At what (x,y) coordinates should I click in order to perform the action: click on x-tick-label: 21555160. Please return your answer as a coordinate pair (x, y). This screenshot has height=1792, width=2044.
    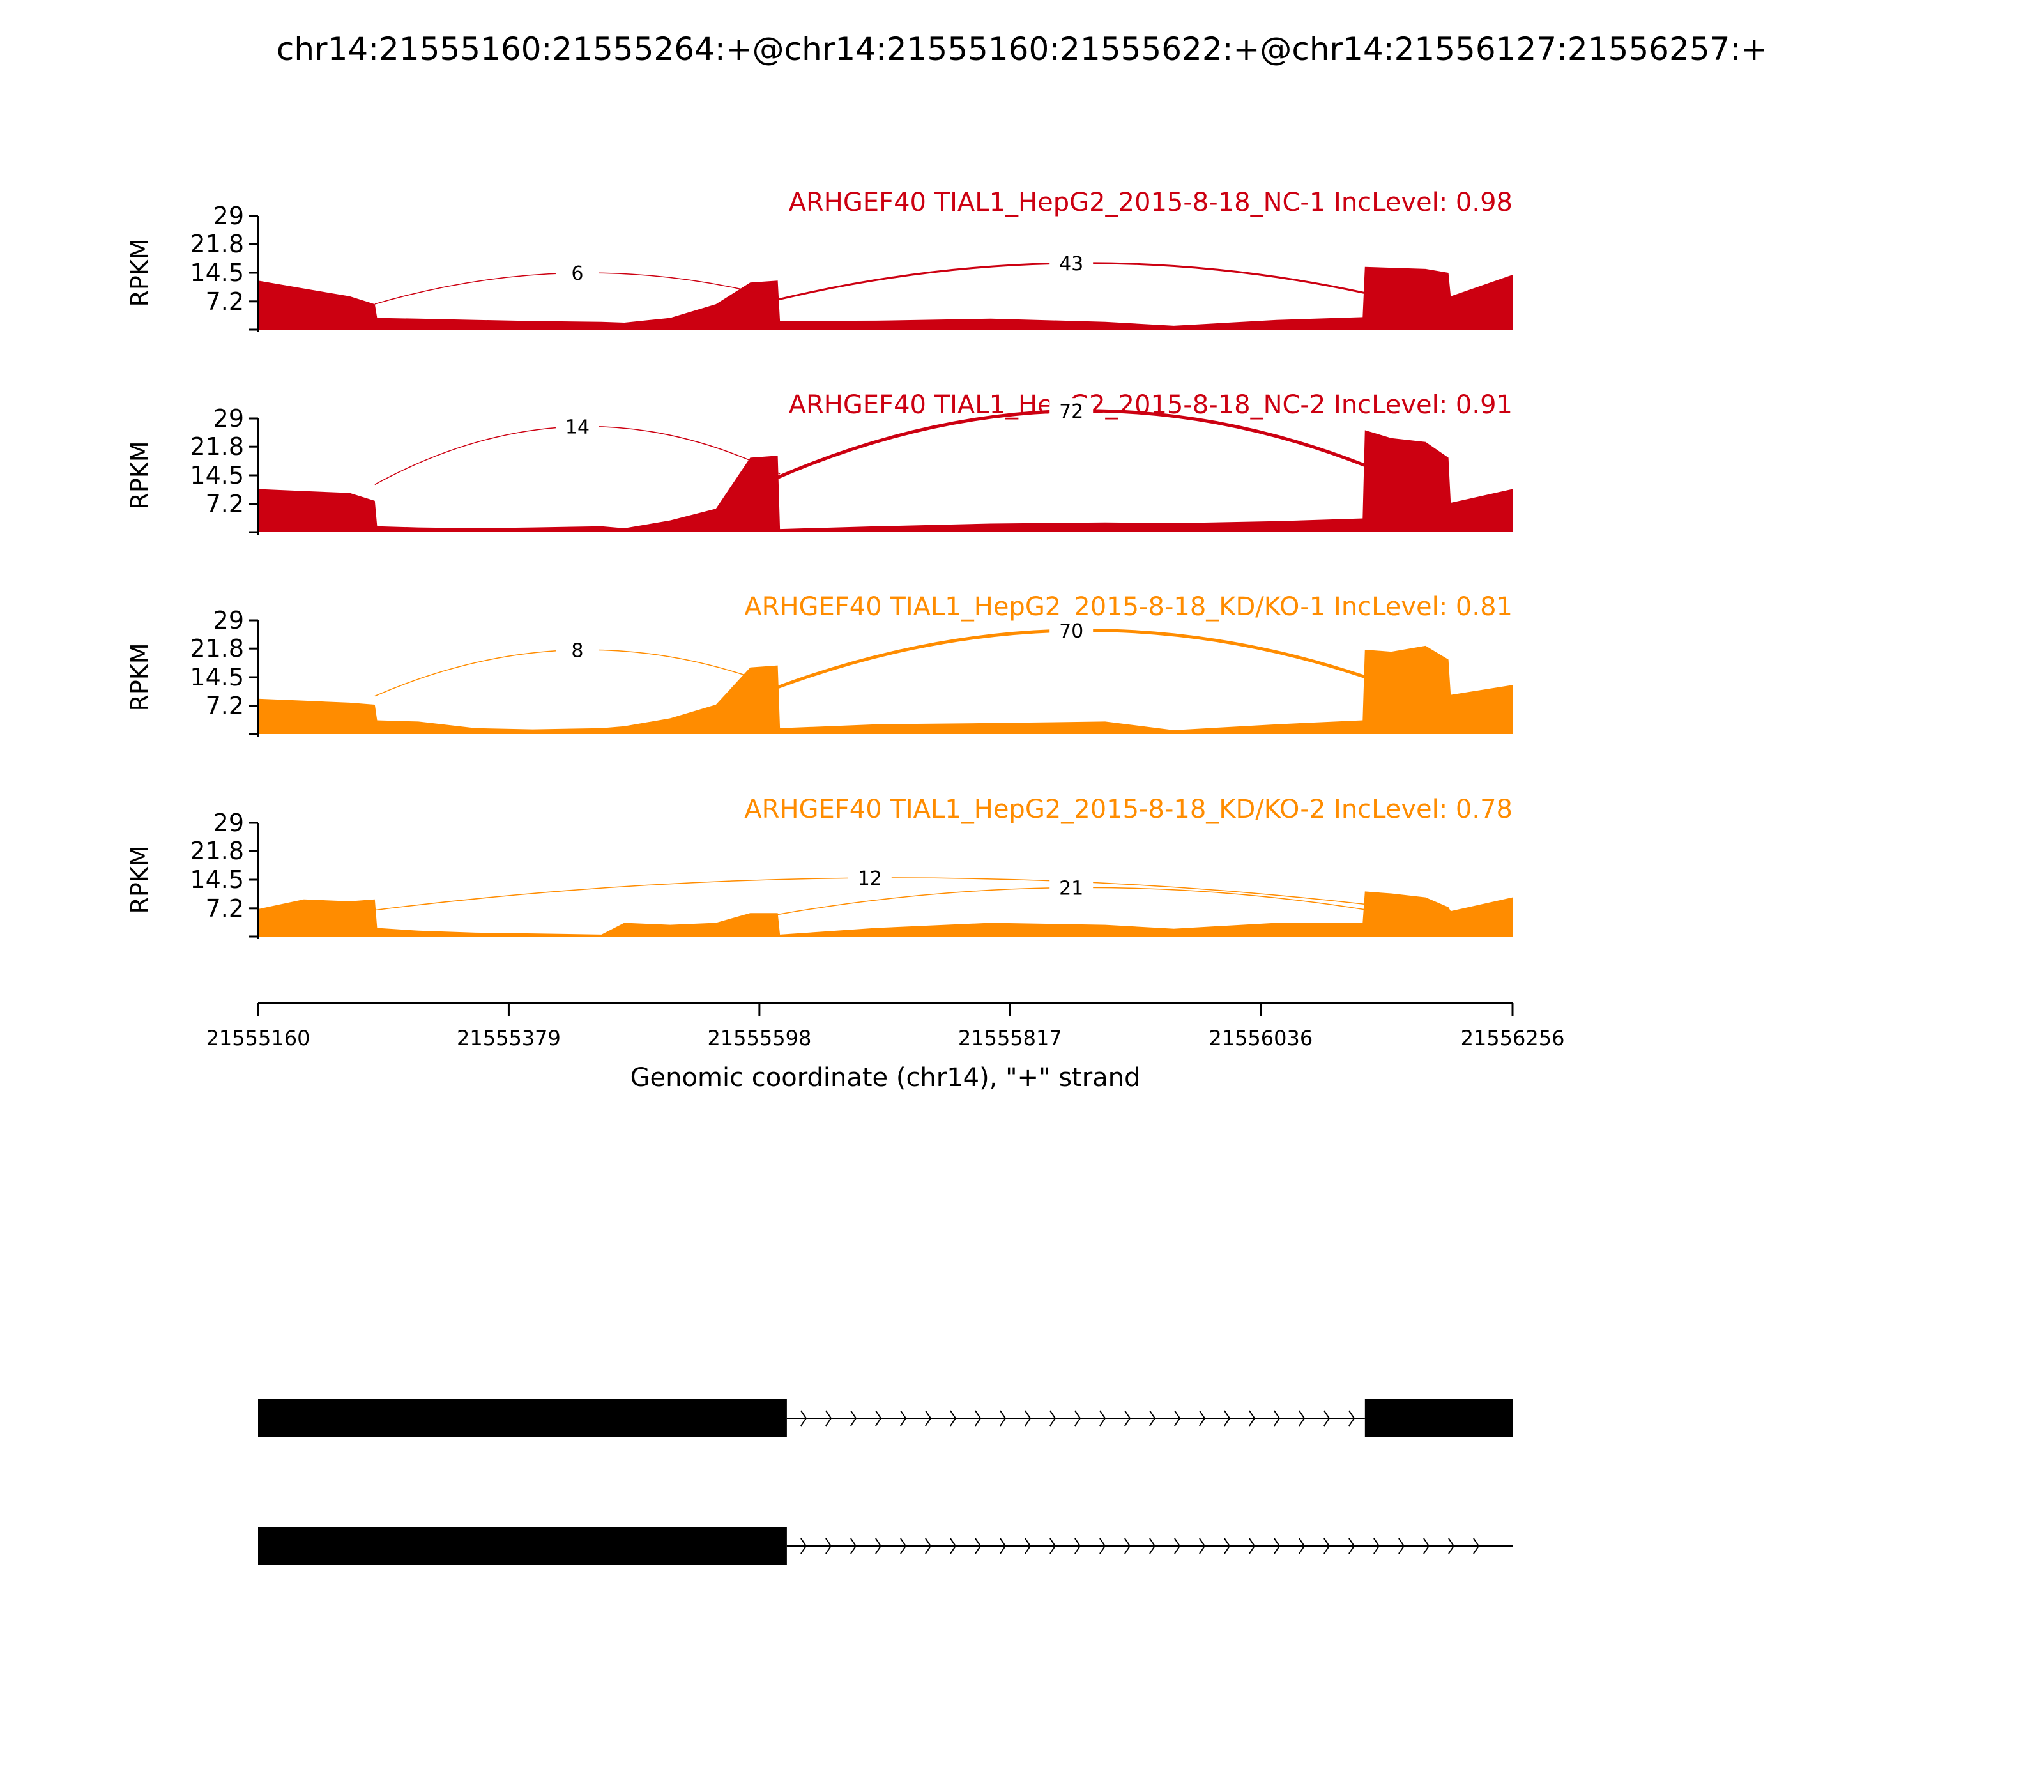
    Looking at the image, I should click on (258, 1038).